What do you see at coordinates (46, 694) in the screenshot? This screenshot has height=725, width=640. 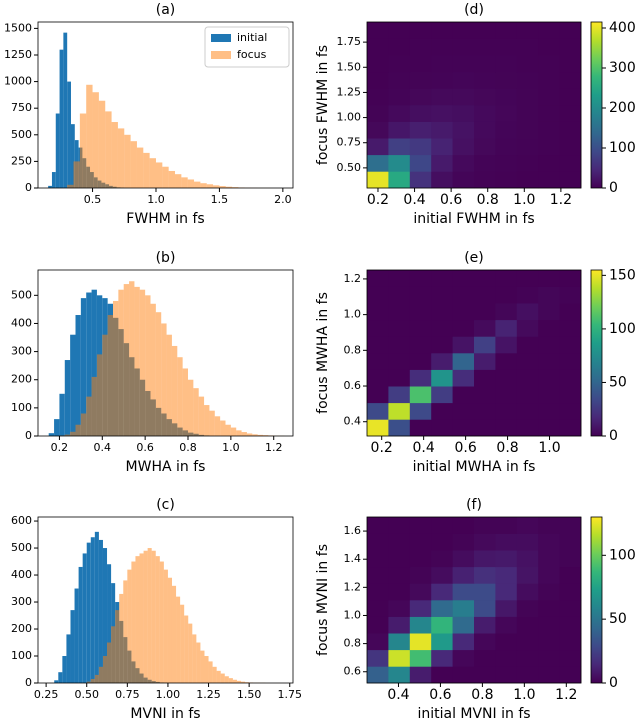 I see `x-tick-label: 0.25` at bounding box center [46, 694].